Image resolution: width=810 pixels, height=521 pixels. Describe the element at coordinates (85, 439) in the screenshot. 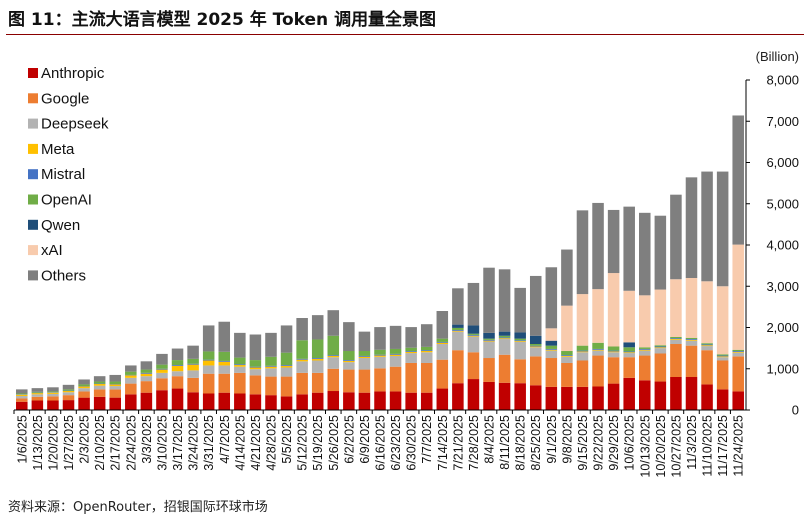

I see `x-tick-label: 2/3/2025` at that location.